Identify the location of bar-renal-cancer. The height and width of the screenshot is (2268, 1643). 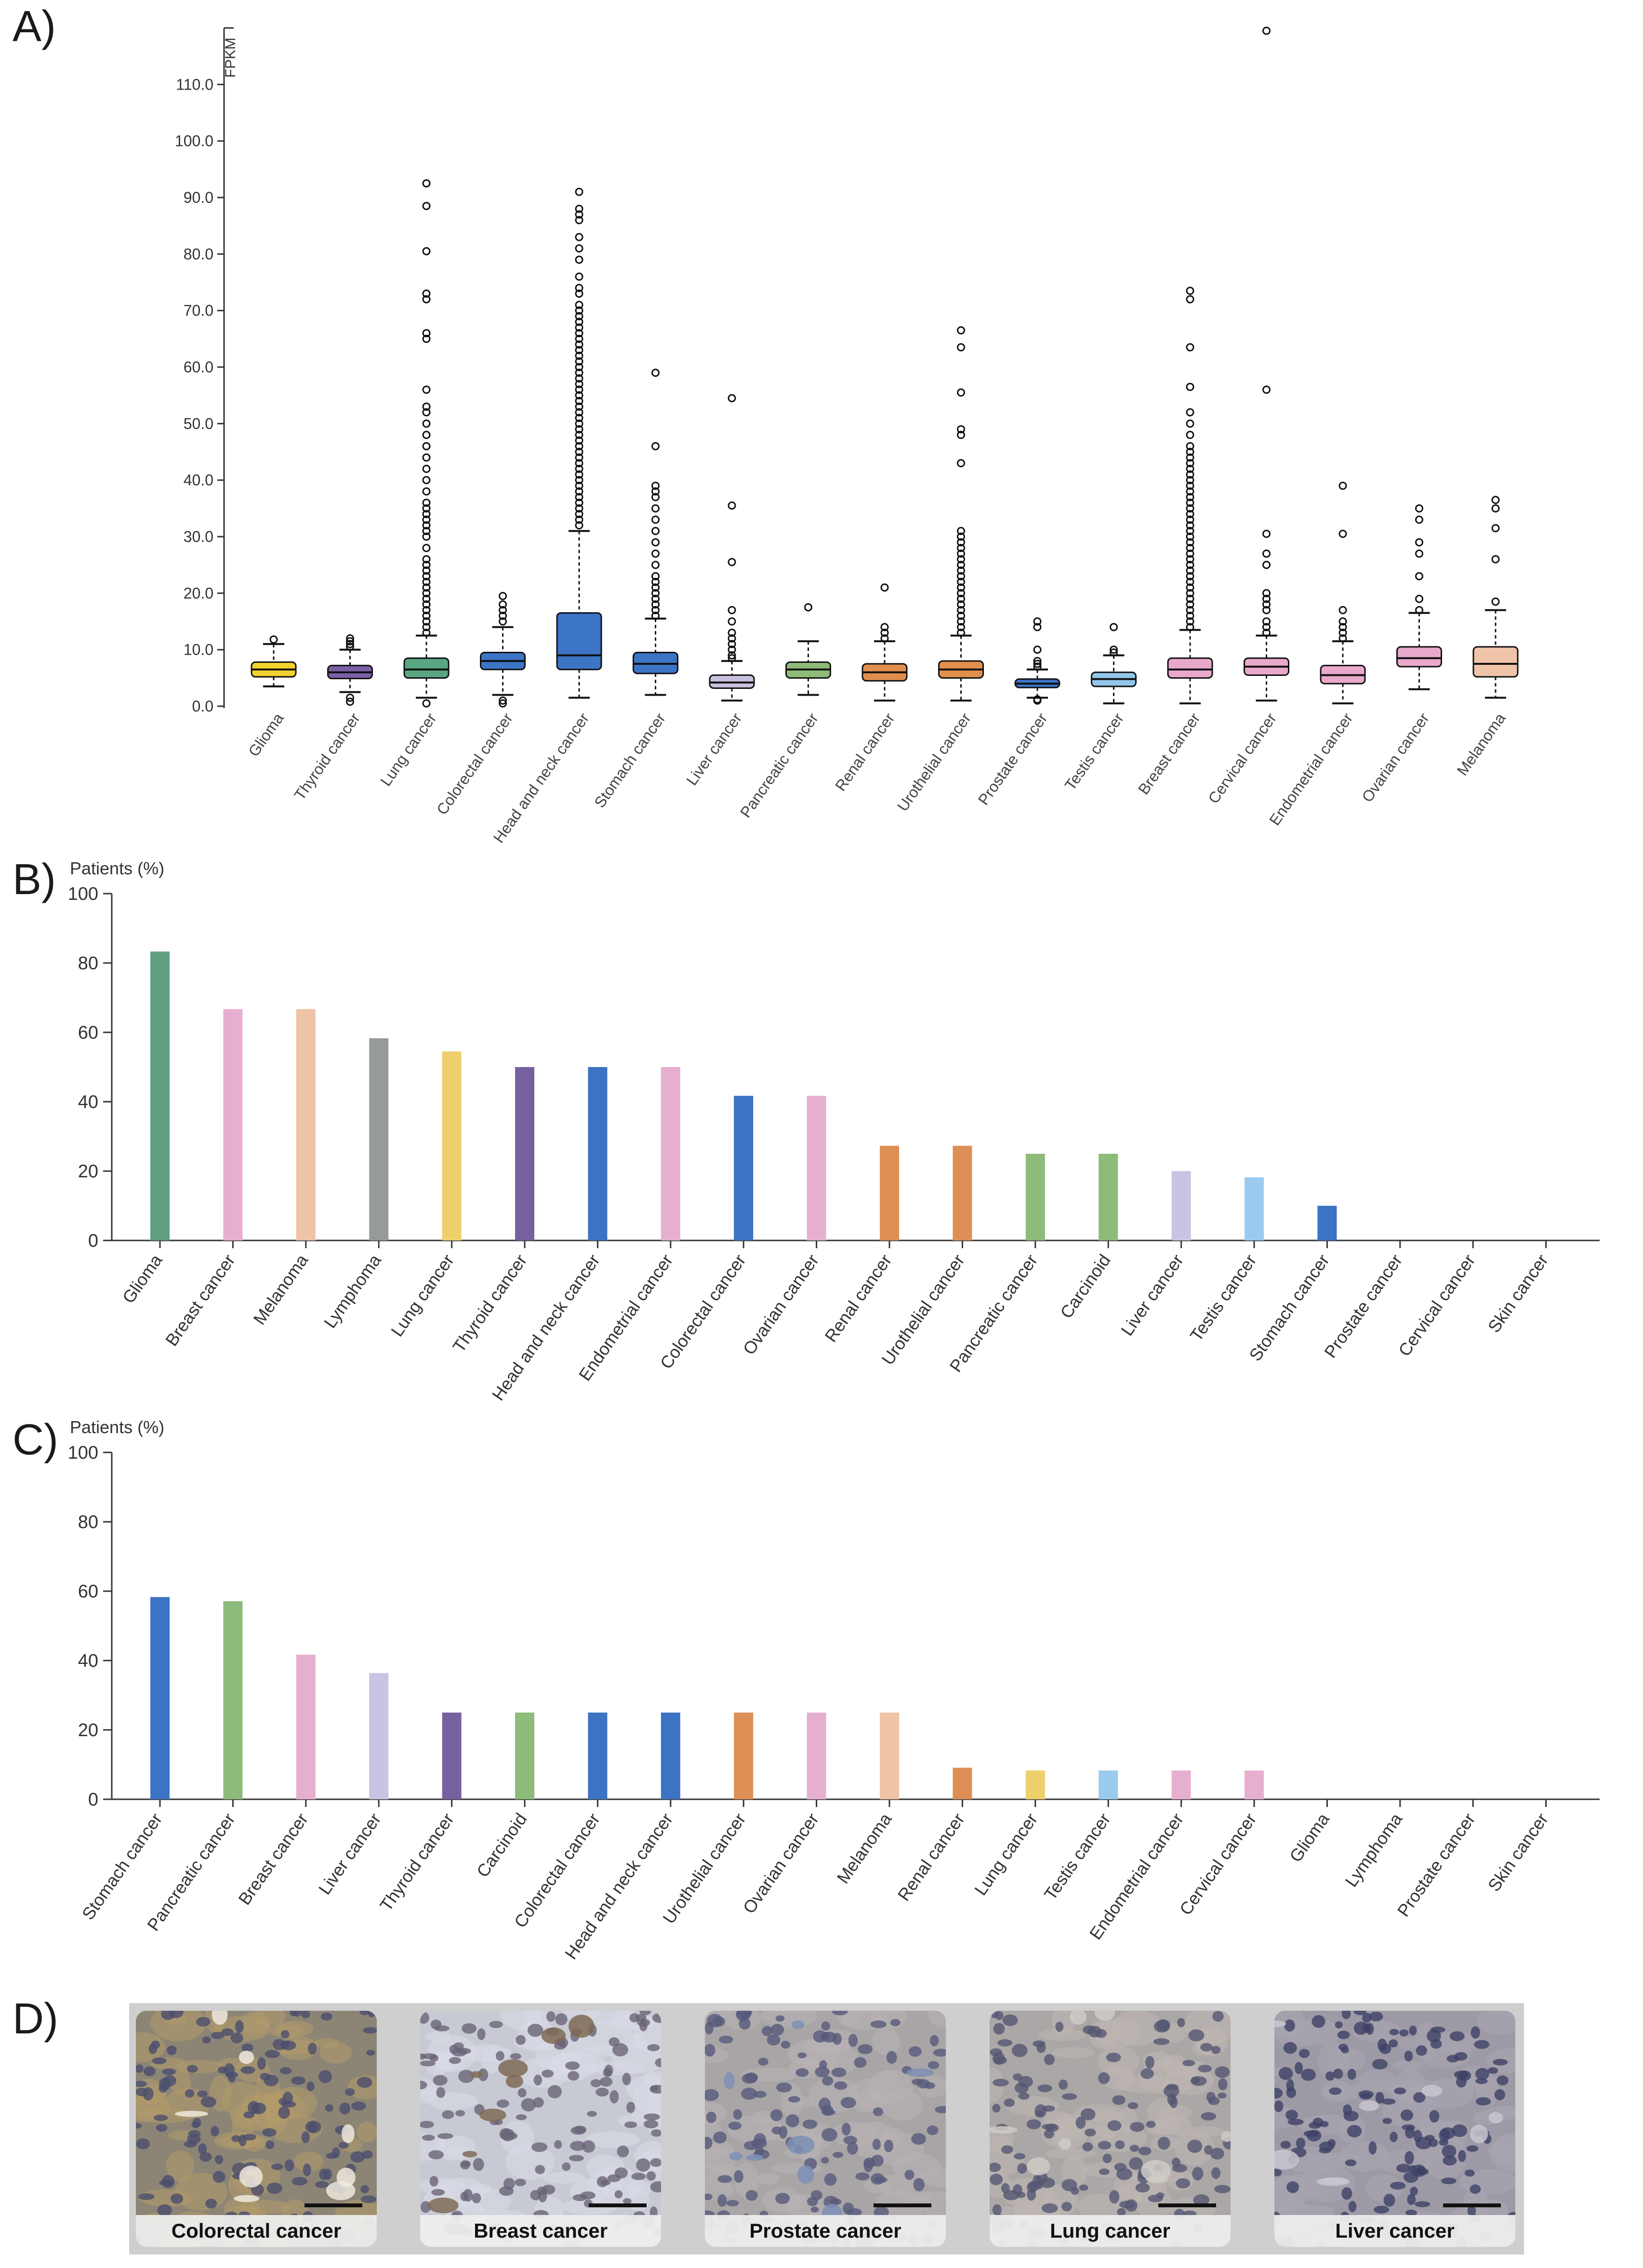
(962, 1783).